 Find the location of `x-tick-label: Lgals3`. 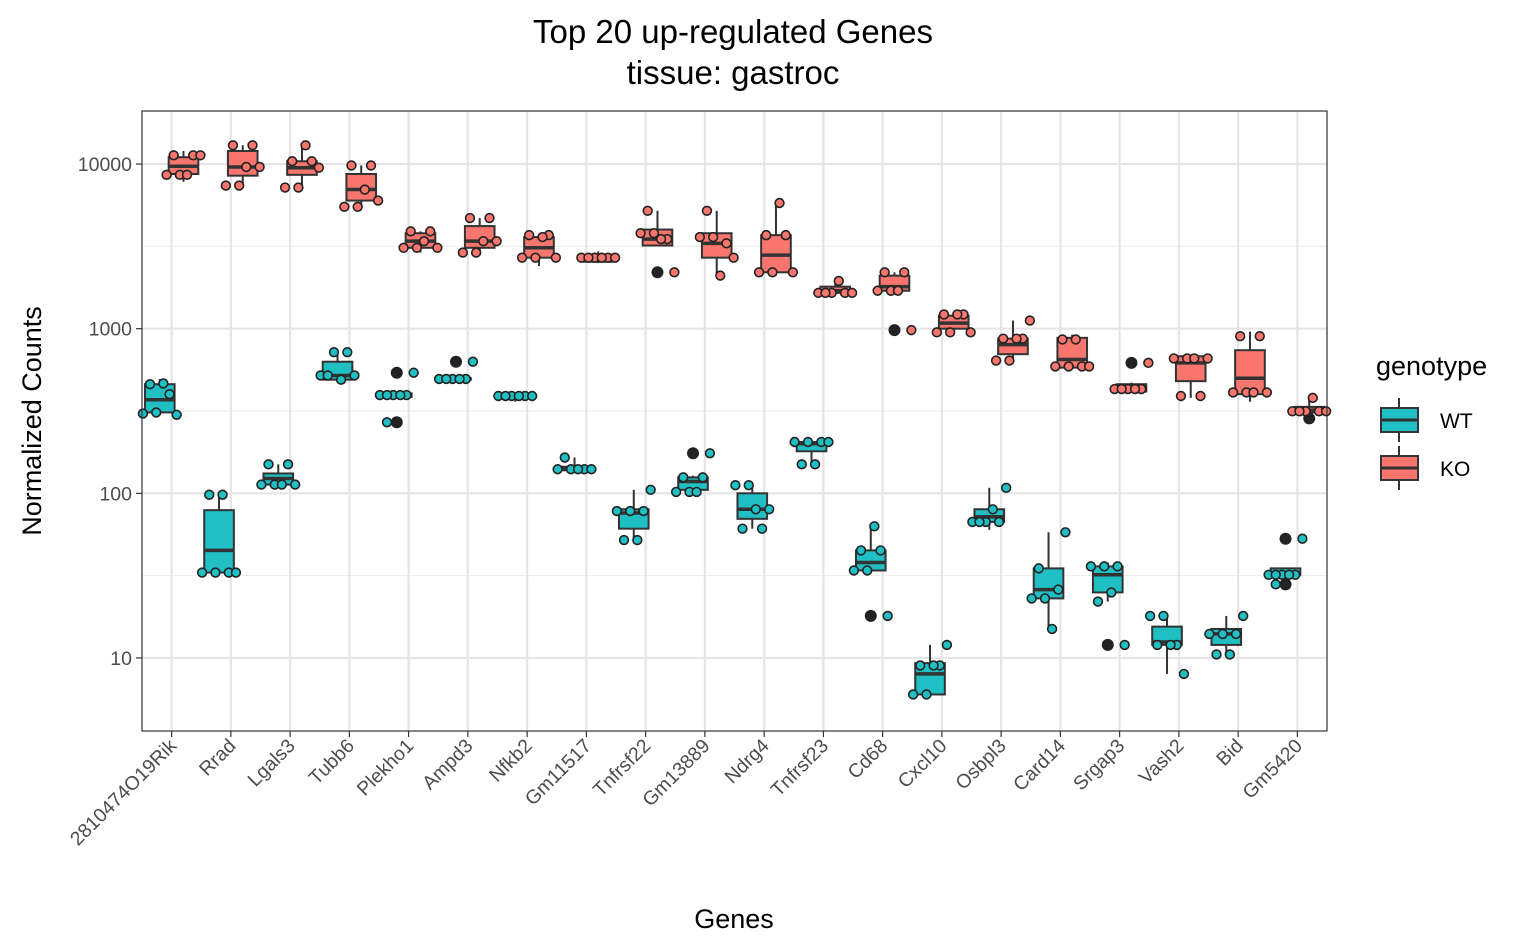

x-tick-label: Lgals3 is located at coordinates (271, 763).